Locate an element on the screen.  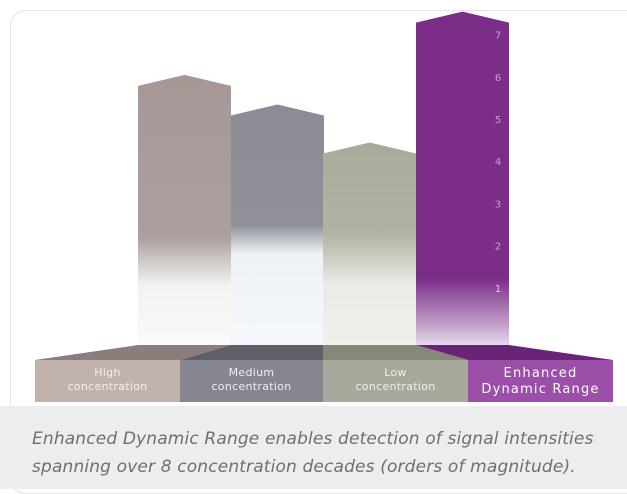
bar-medium-concentration is located at coordinates (277, 225).